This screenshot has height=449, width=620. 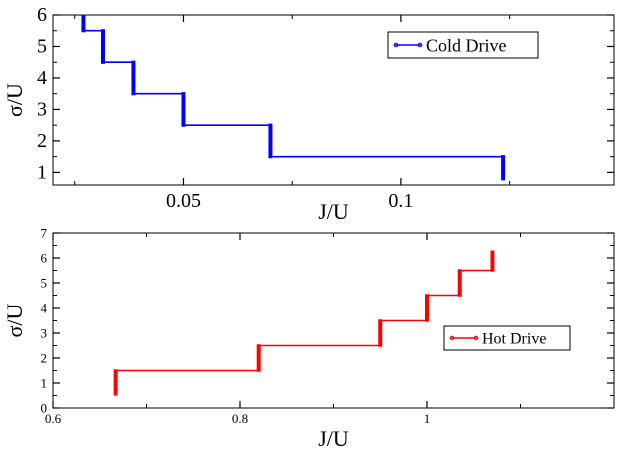 What do you see at coordinates (427, 418) in the screenshot?
I see `x-tick-label: 1` at bounding box center [427, 418].